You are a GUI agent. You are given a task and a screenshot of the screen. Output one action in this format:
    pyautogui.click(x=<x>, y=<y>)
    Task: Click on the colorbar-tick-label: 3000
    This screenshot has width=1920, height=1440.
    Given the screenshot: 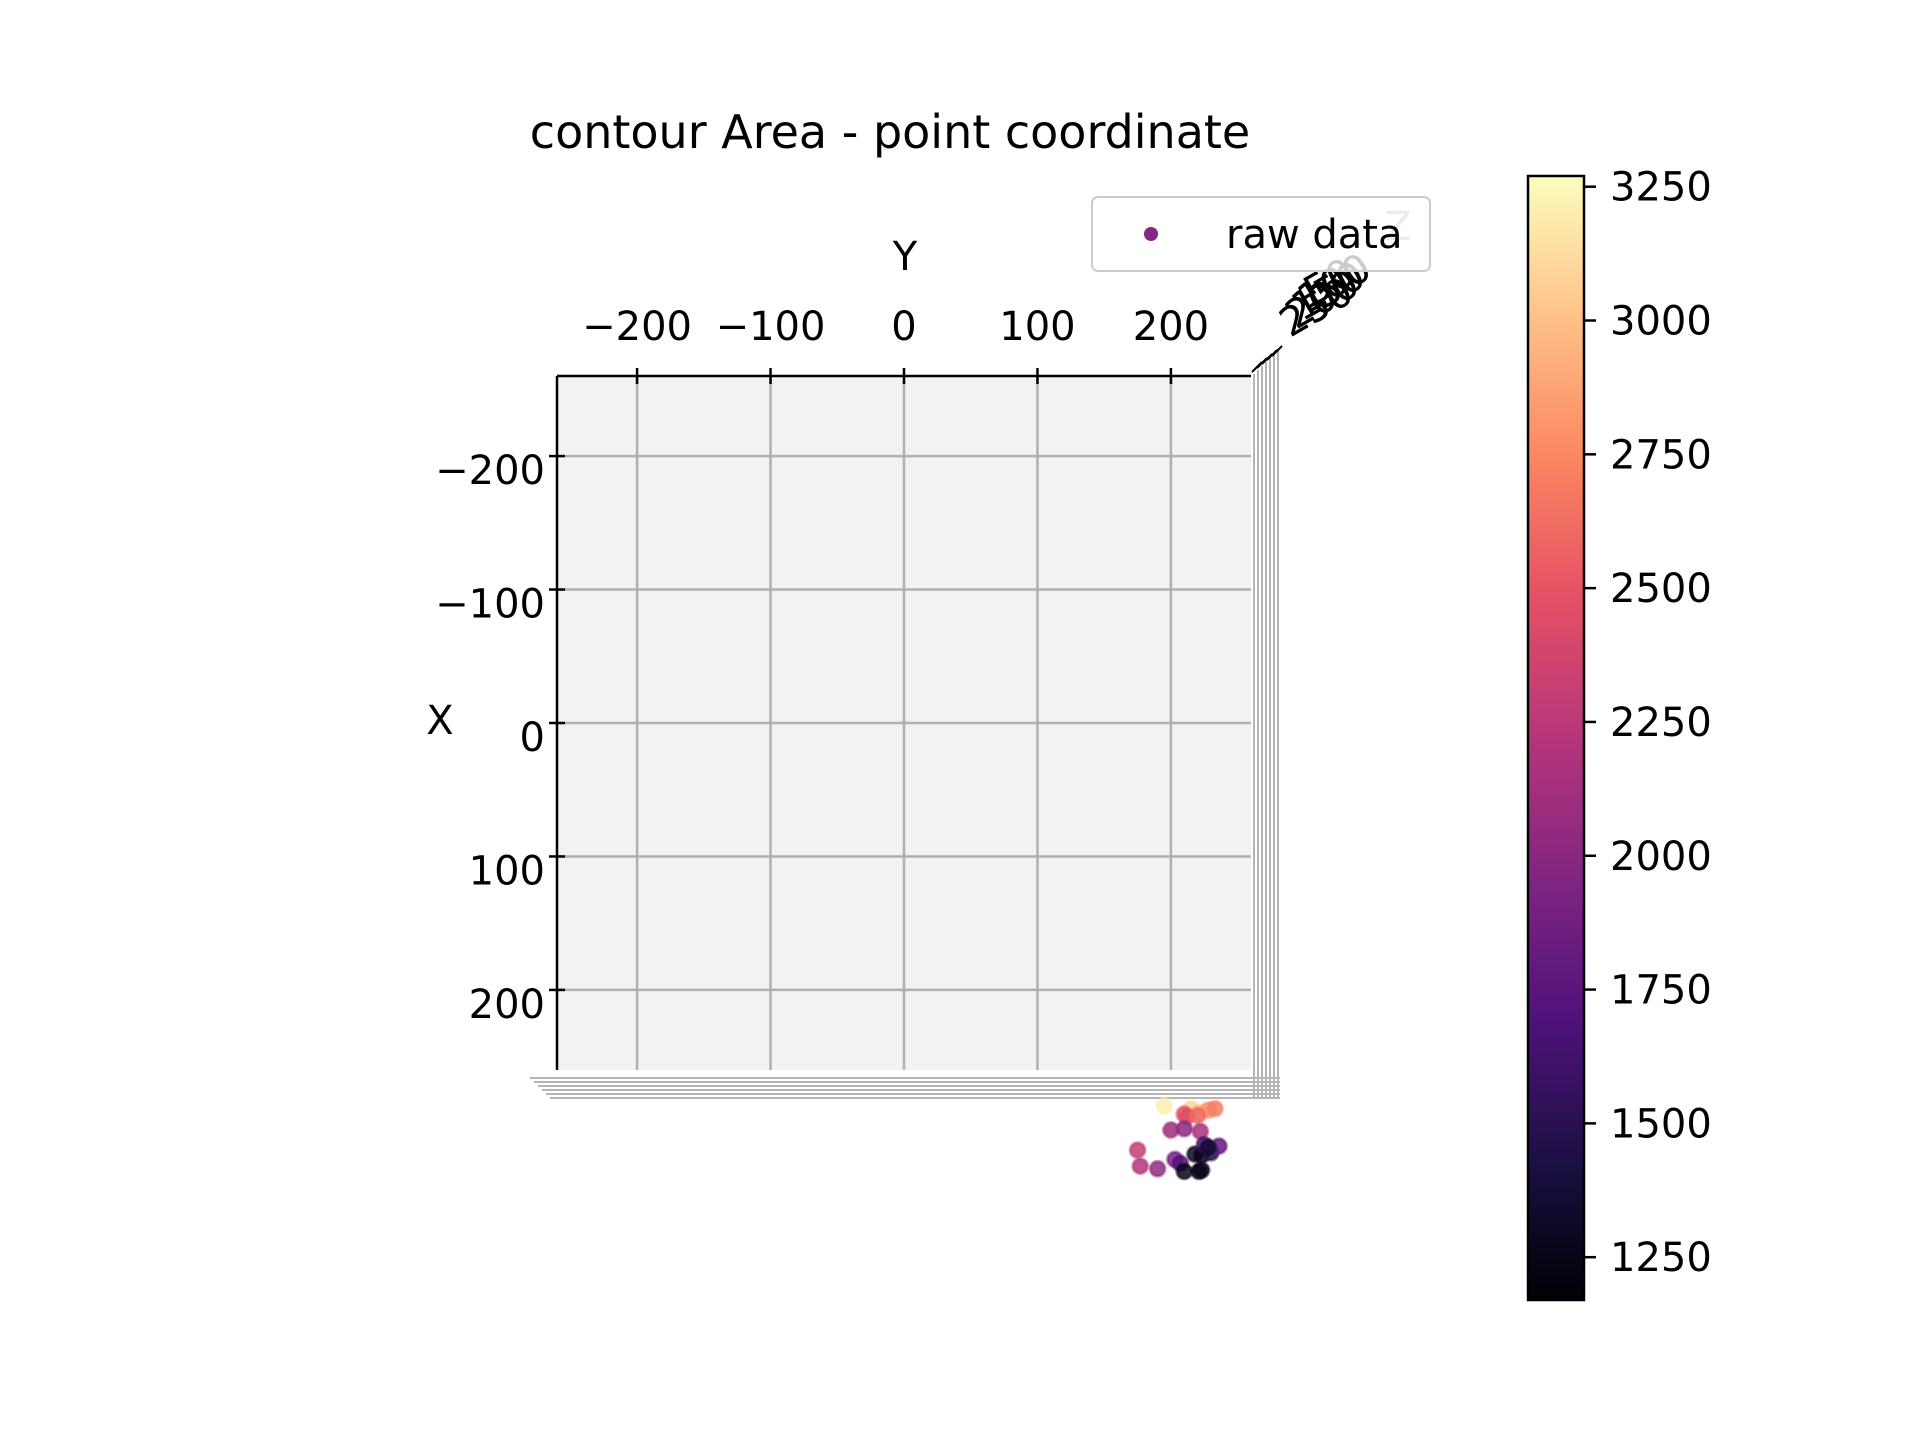 What is the action you would take?
    pyautogui.click(x=1661, y=322)
    